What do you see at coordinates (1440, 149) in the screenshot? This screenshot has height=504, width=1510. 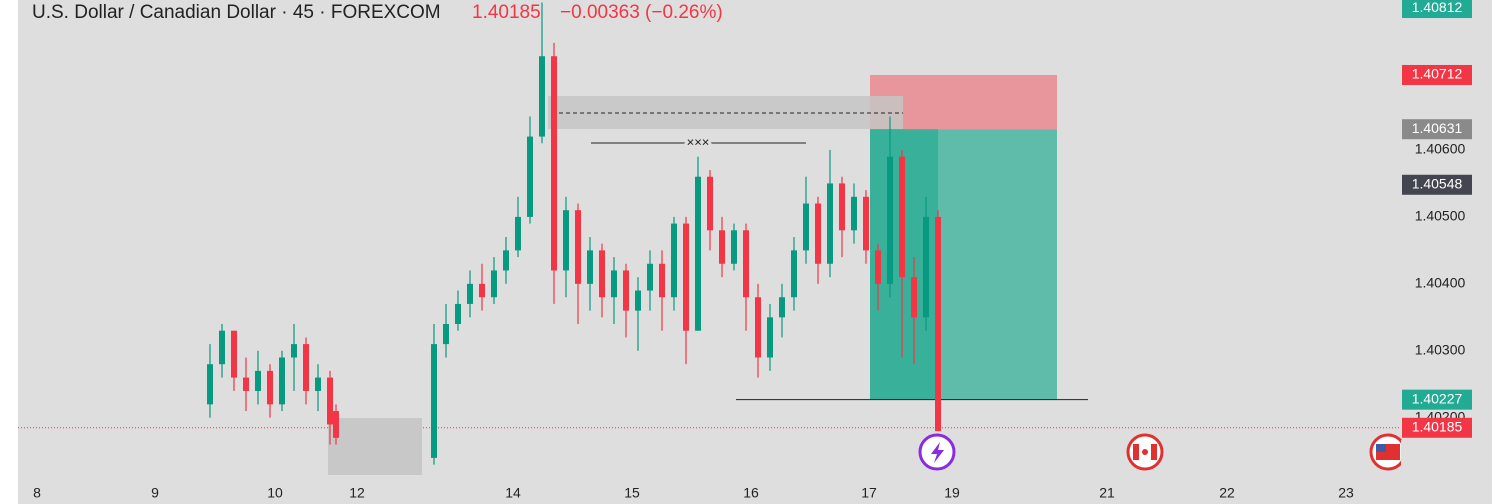 I see `y-tick-label: 1.40600` at bounding box center [1440, 149].